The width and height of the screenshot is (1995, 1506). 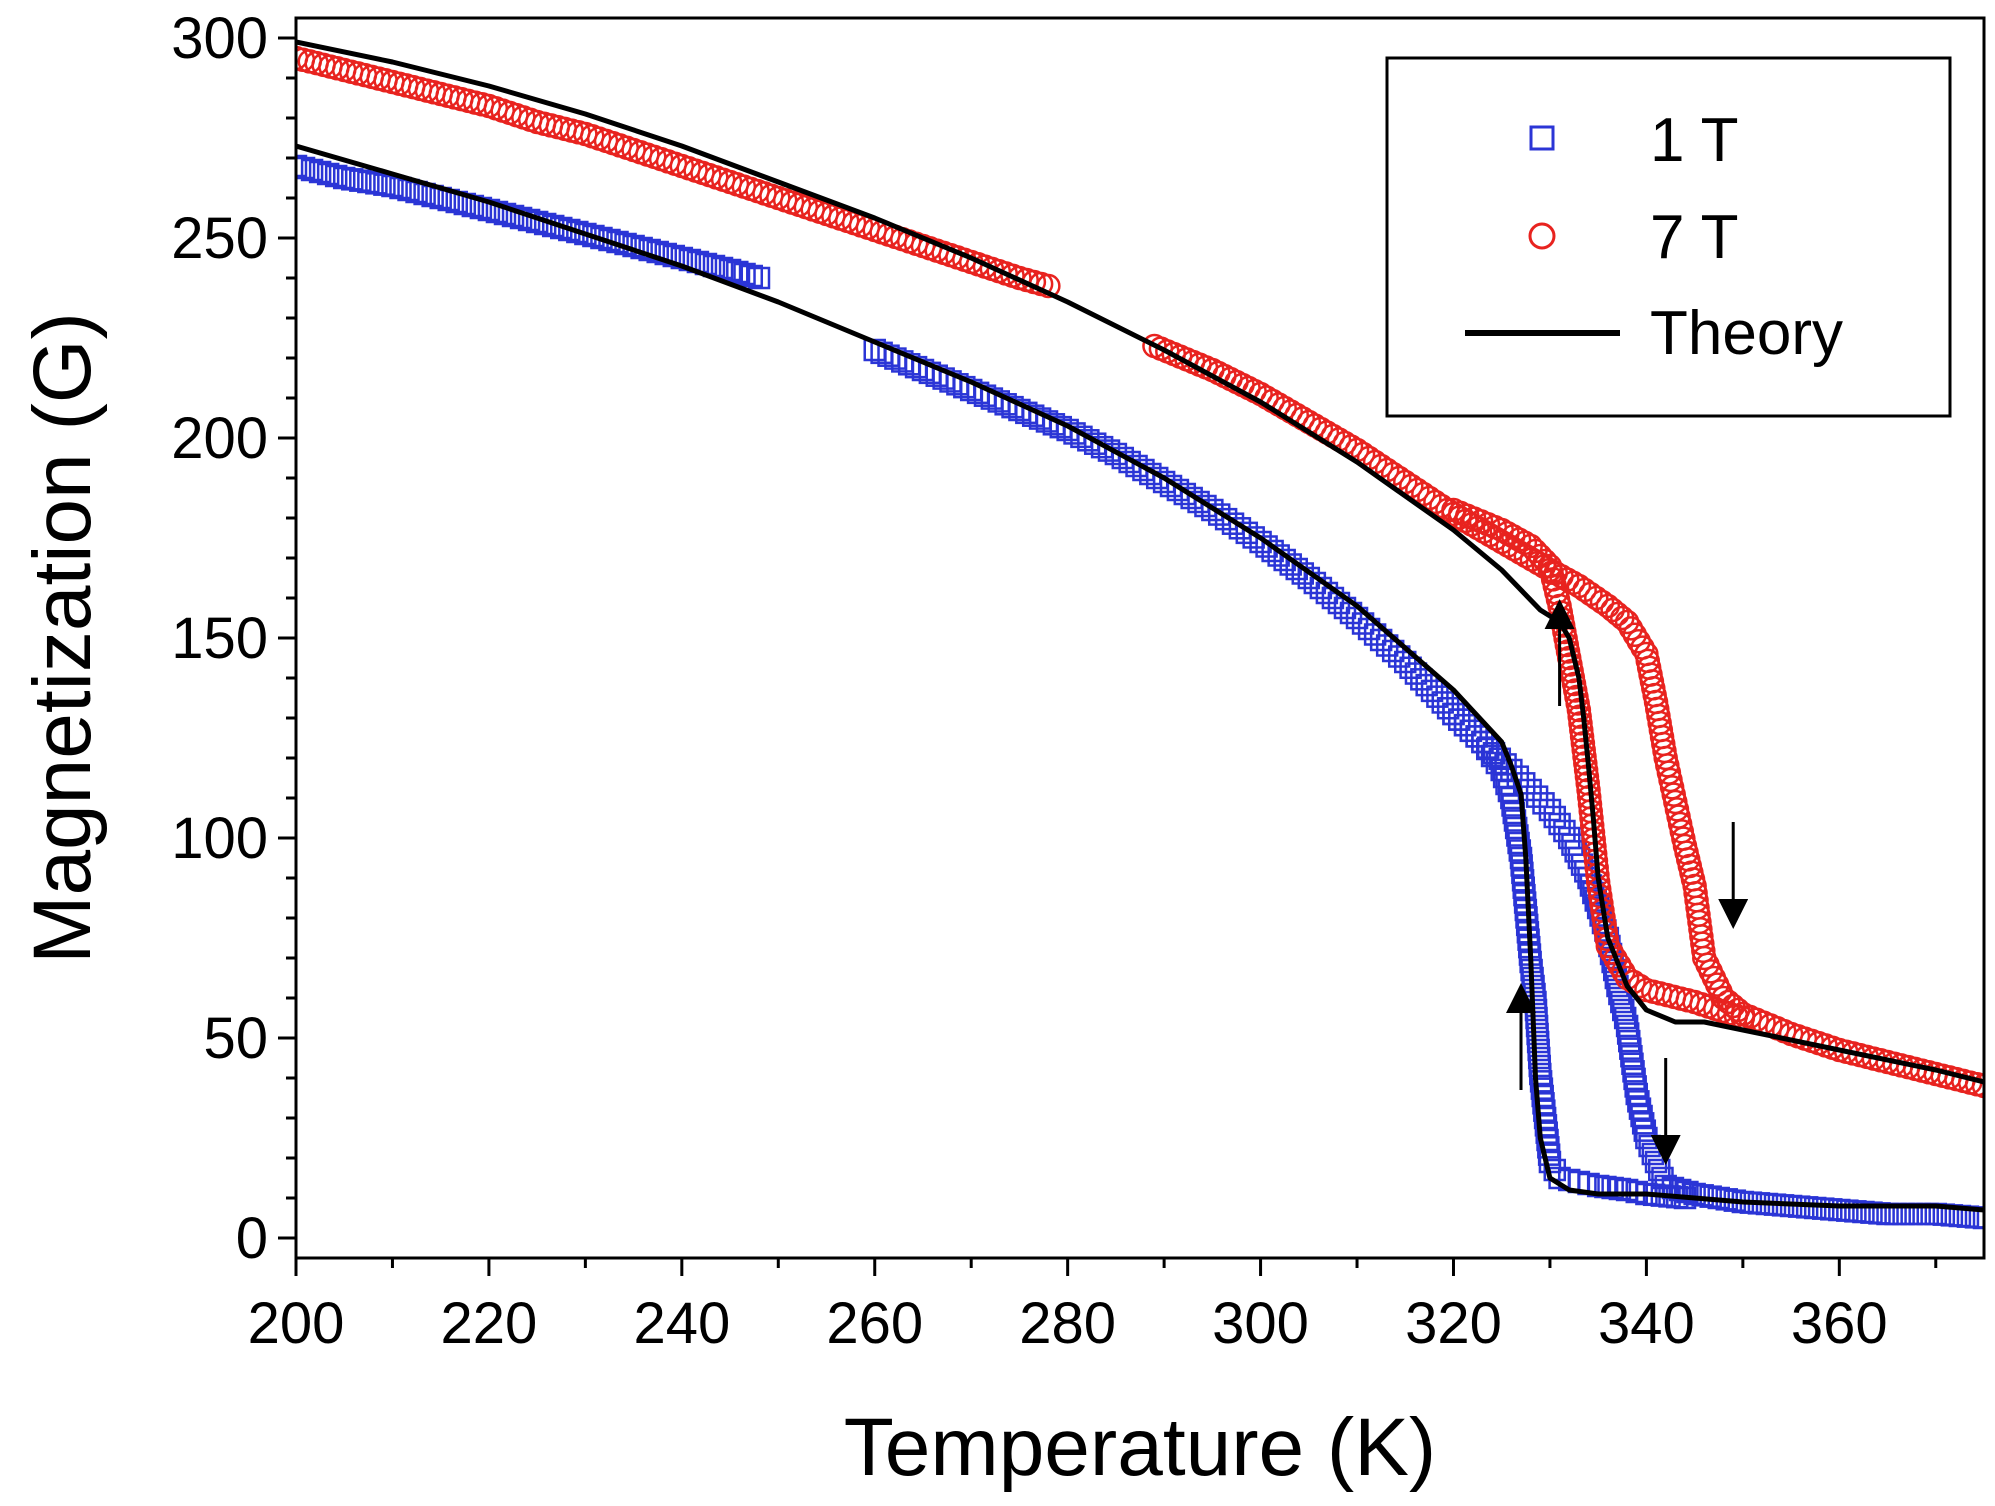 I want to click on legend-box, so click(x=1668, y=237).